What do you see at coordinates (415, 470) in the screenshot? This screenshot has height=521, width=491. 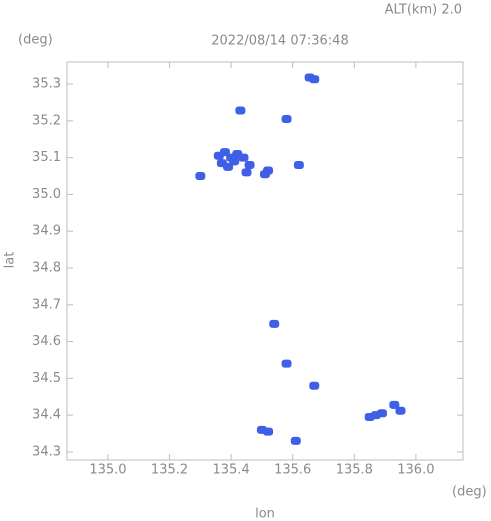 I see `x-tick-label: 136.0` at bounding box center [415, 470].